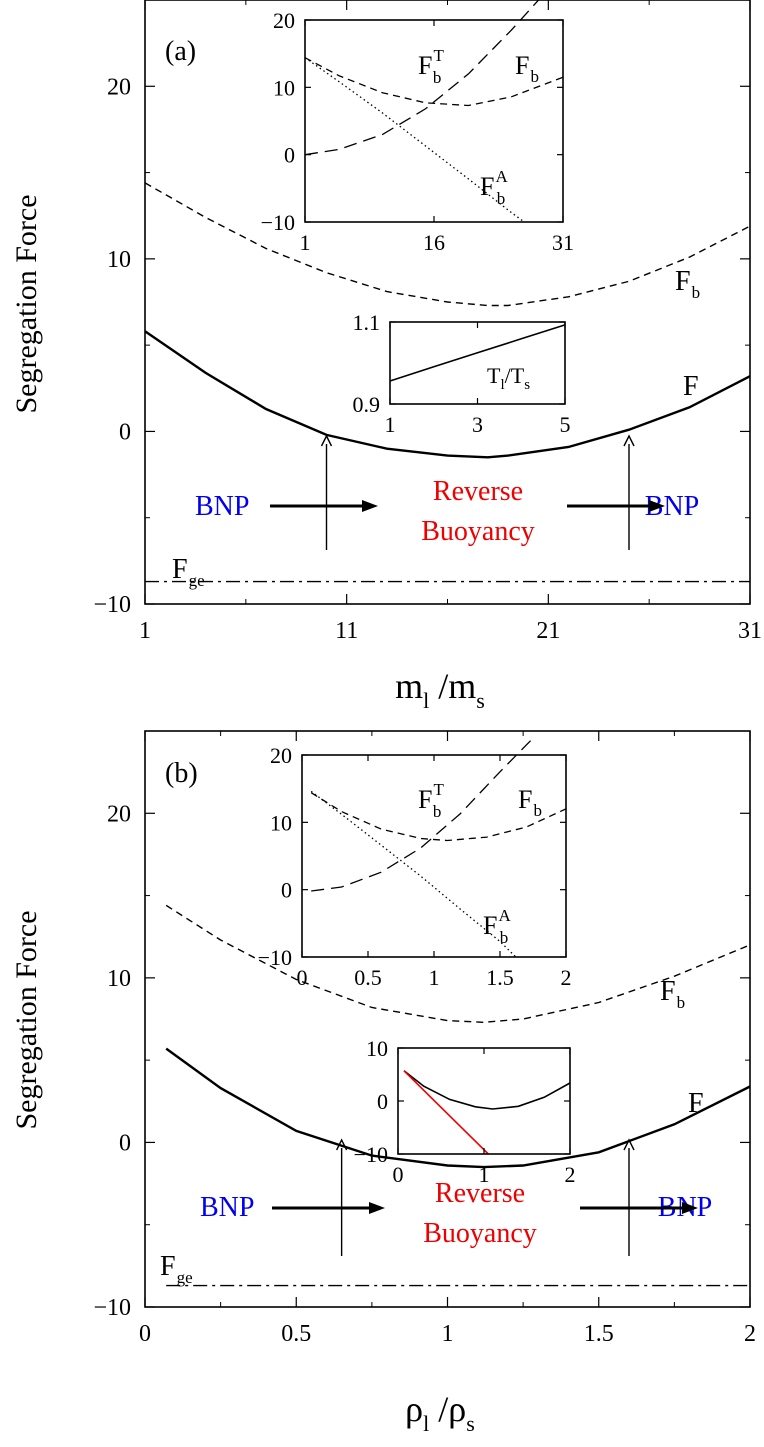  Describe the element at coordinates (494, 375) in the screenshot. I see `inset-series-label-part: T` at that location.